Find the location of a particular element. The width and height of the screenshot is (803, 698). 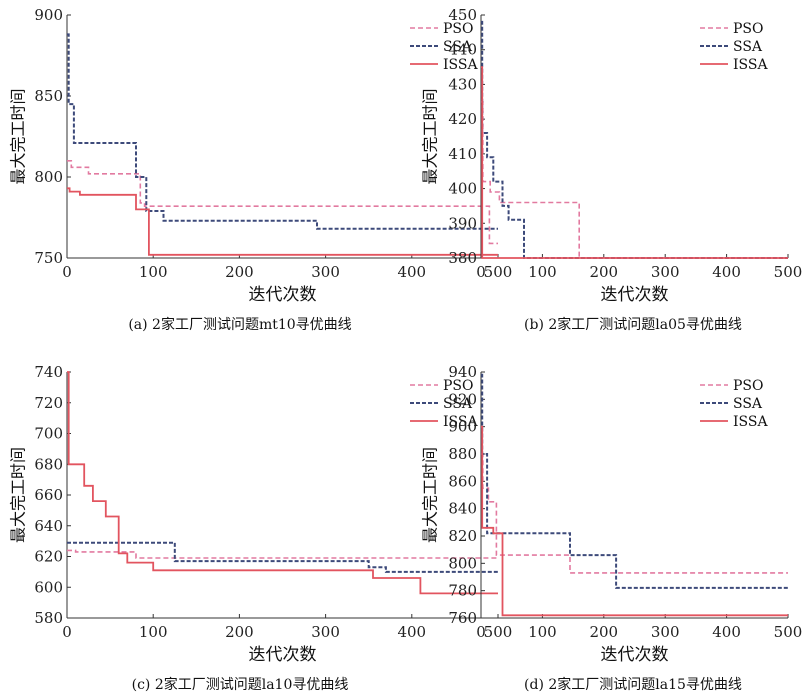

y-tick-label: 600 is located at coordinates (48, 587).